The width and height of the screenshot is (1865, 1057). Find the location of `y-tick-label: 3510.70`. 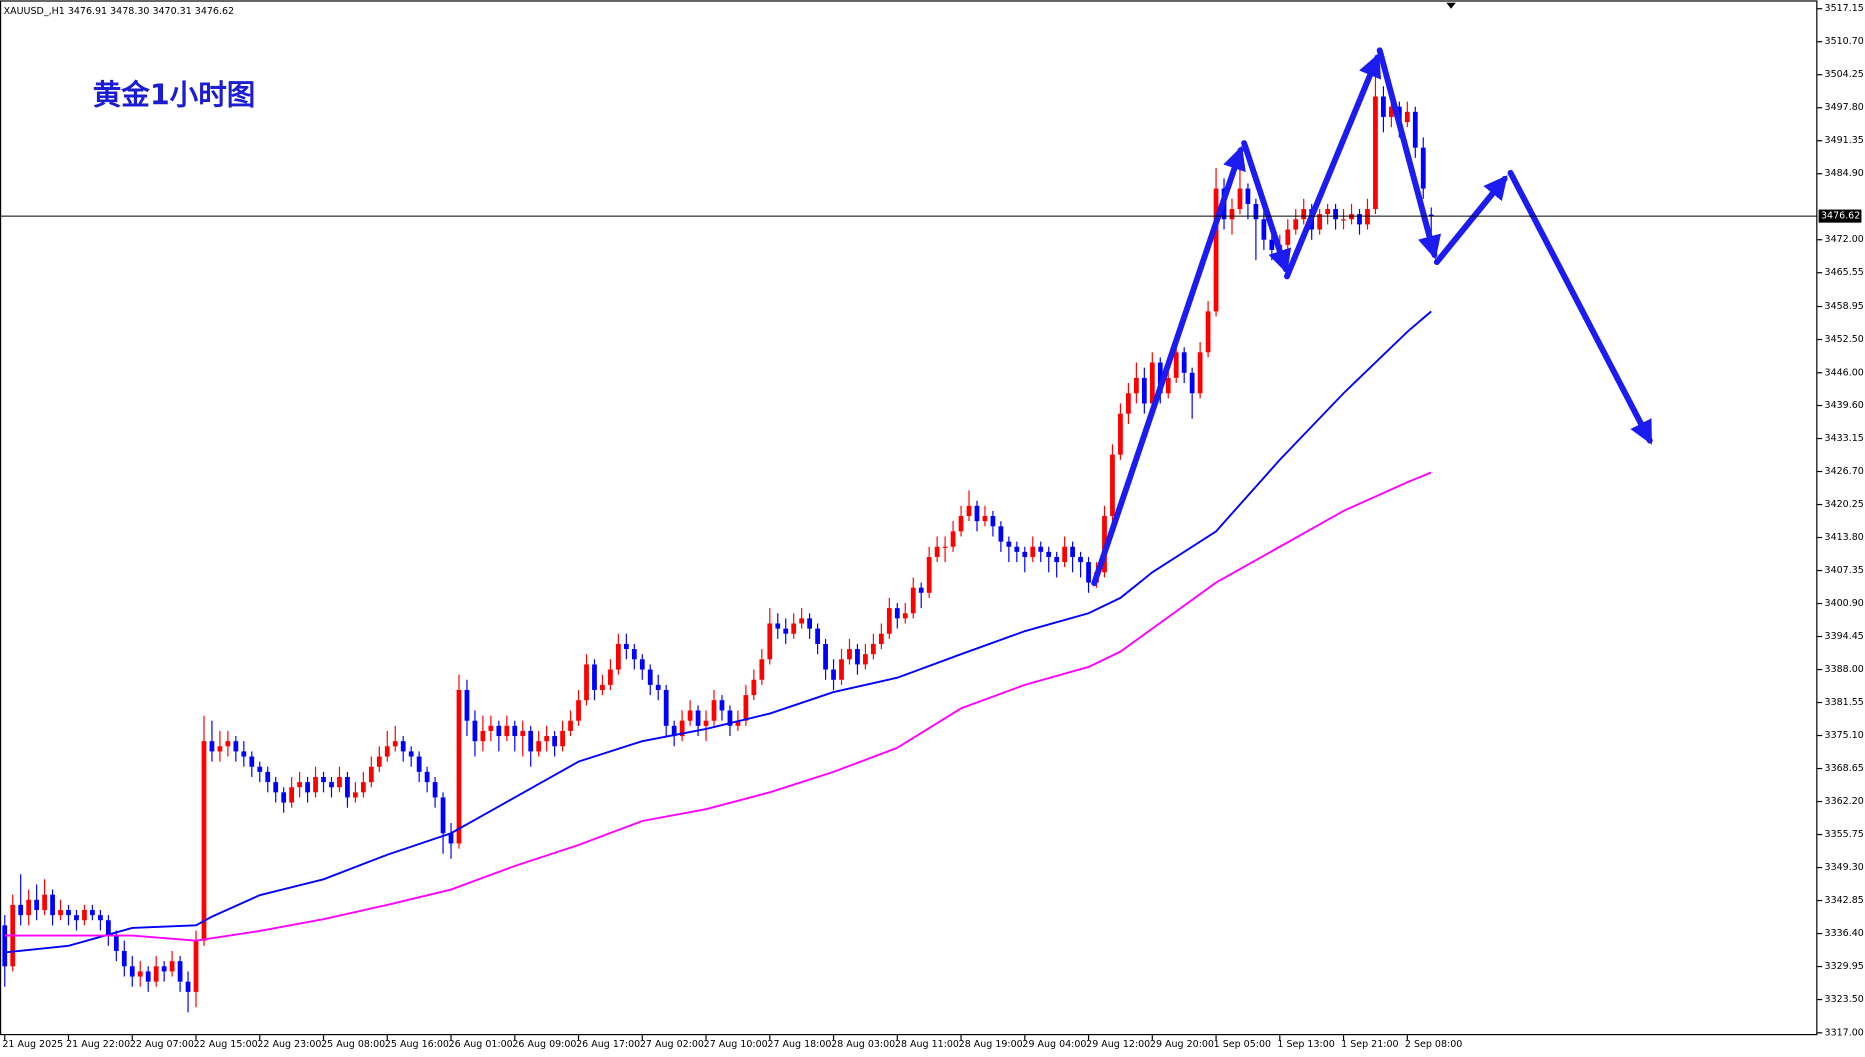

y-tick-label: 3510.70 is located at coordinates (1844, 41).